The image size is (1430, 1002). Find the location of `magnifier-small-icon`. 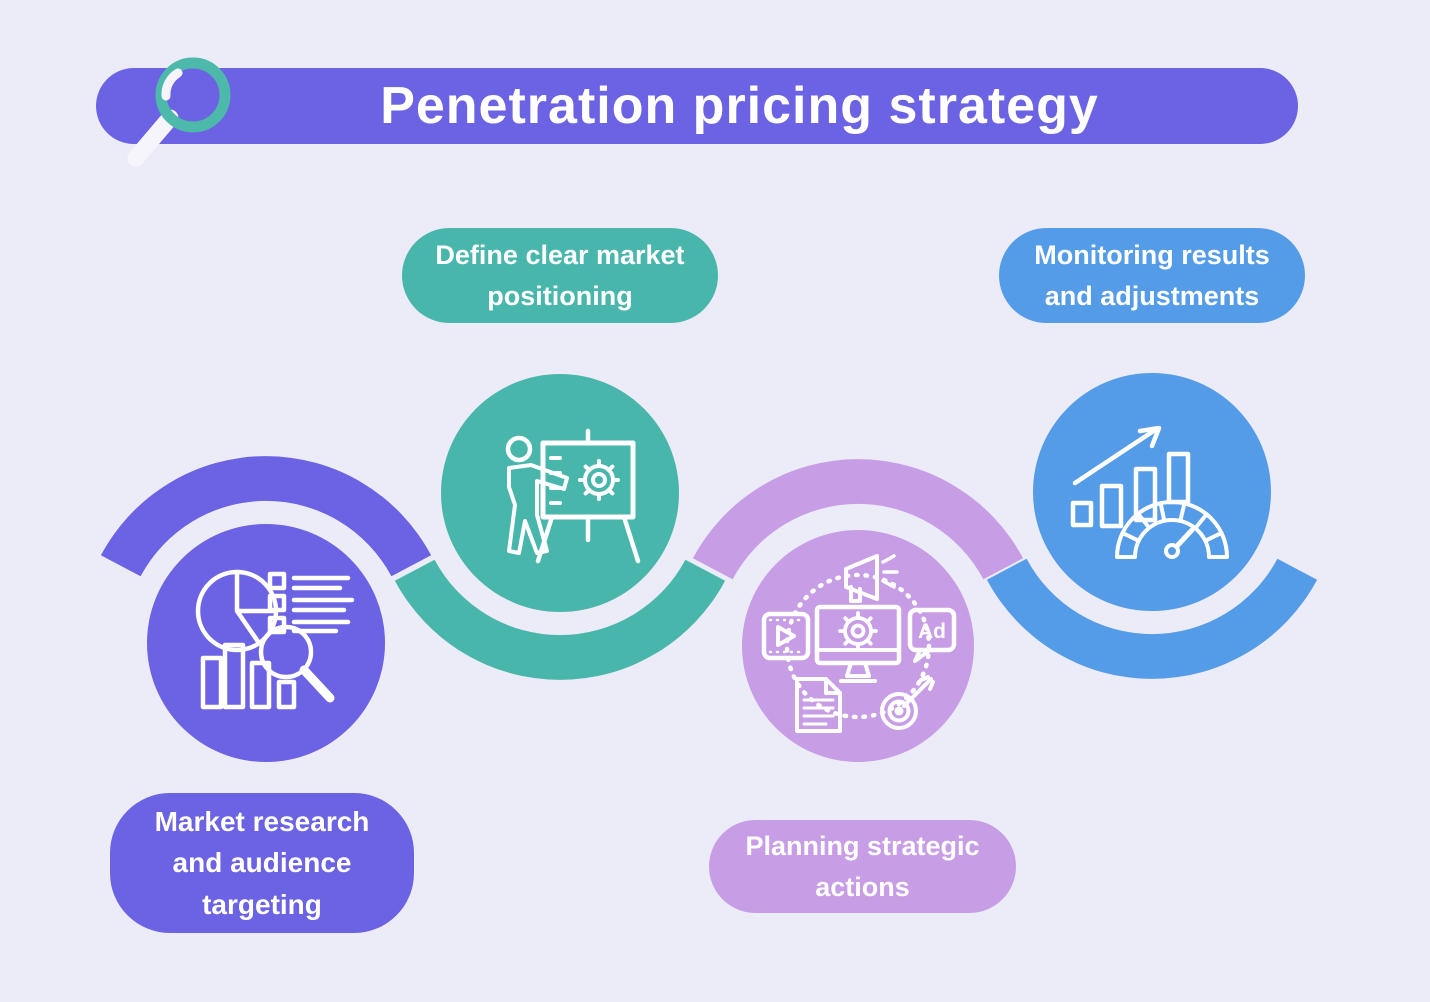

magnifier-small-icon is located at coordinates (296, 663).